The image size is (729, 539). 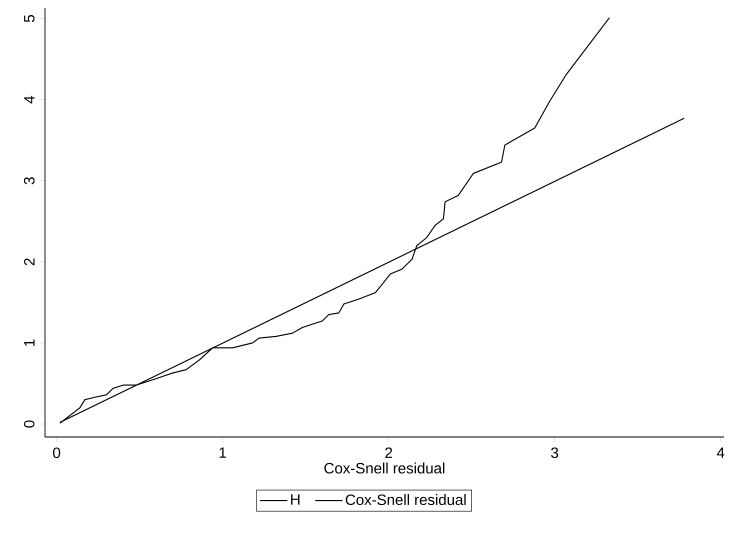 What do you see at coordinates (388, 452) in the screenshot?
I see `x-tick-label: 2` at bounding box center [388, 452].